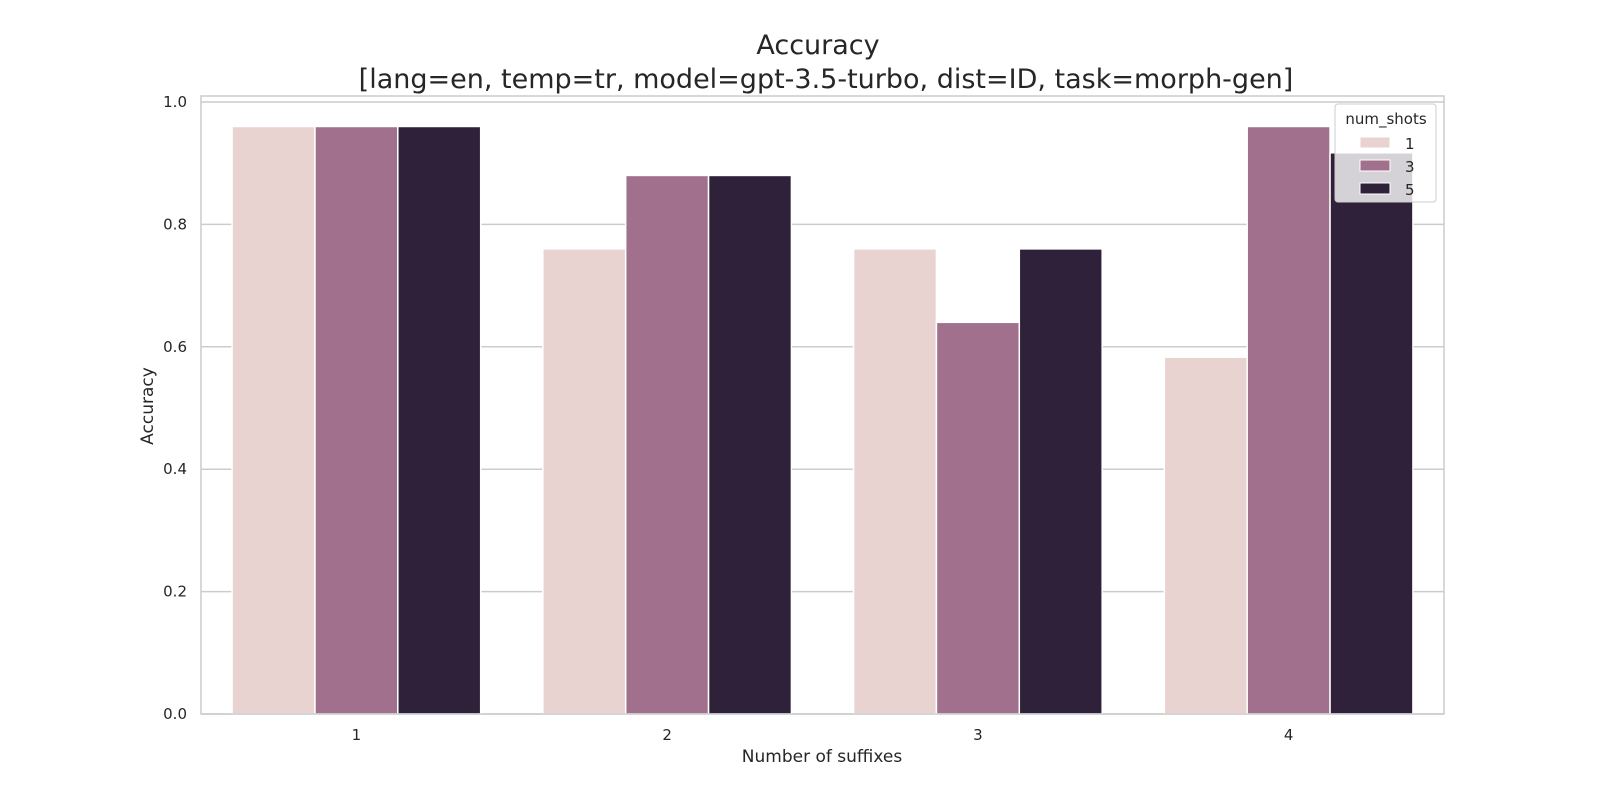 The image size is (1600, 800). I want to click on legend: num_shots 1 3 5, so click(1385, 153).